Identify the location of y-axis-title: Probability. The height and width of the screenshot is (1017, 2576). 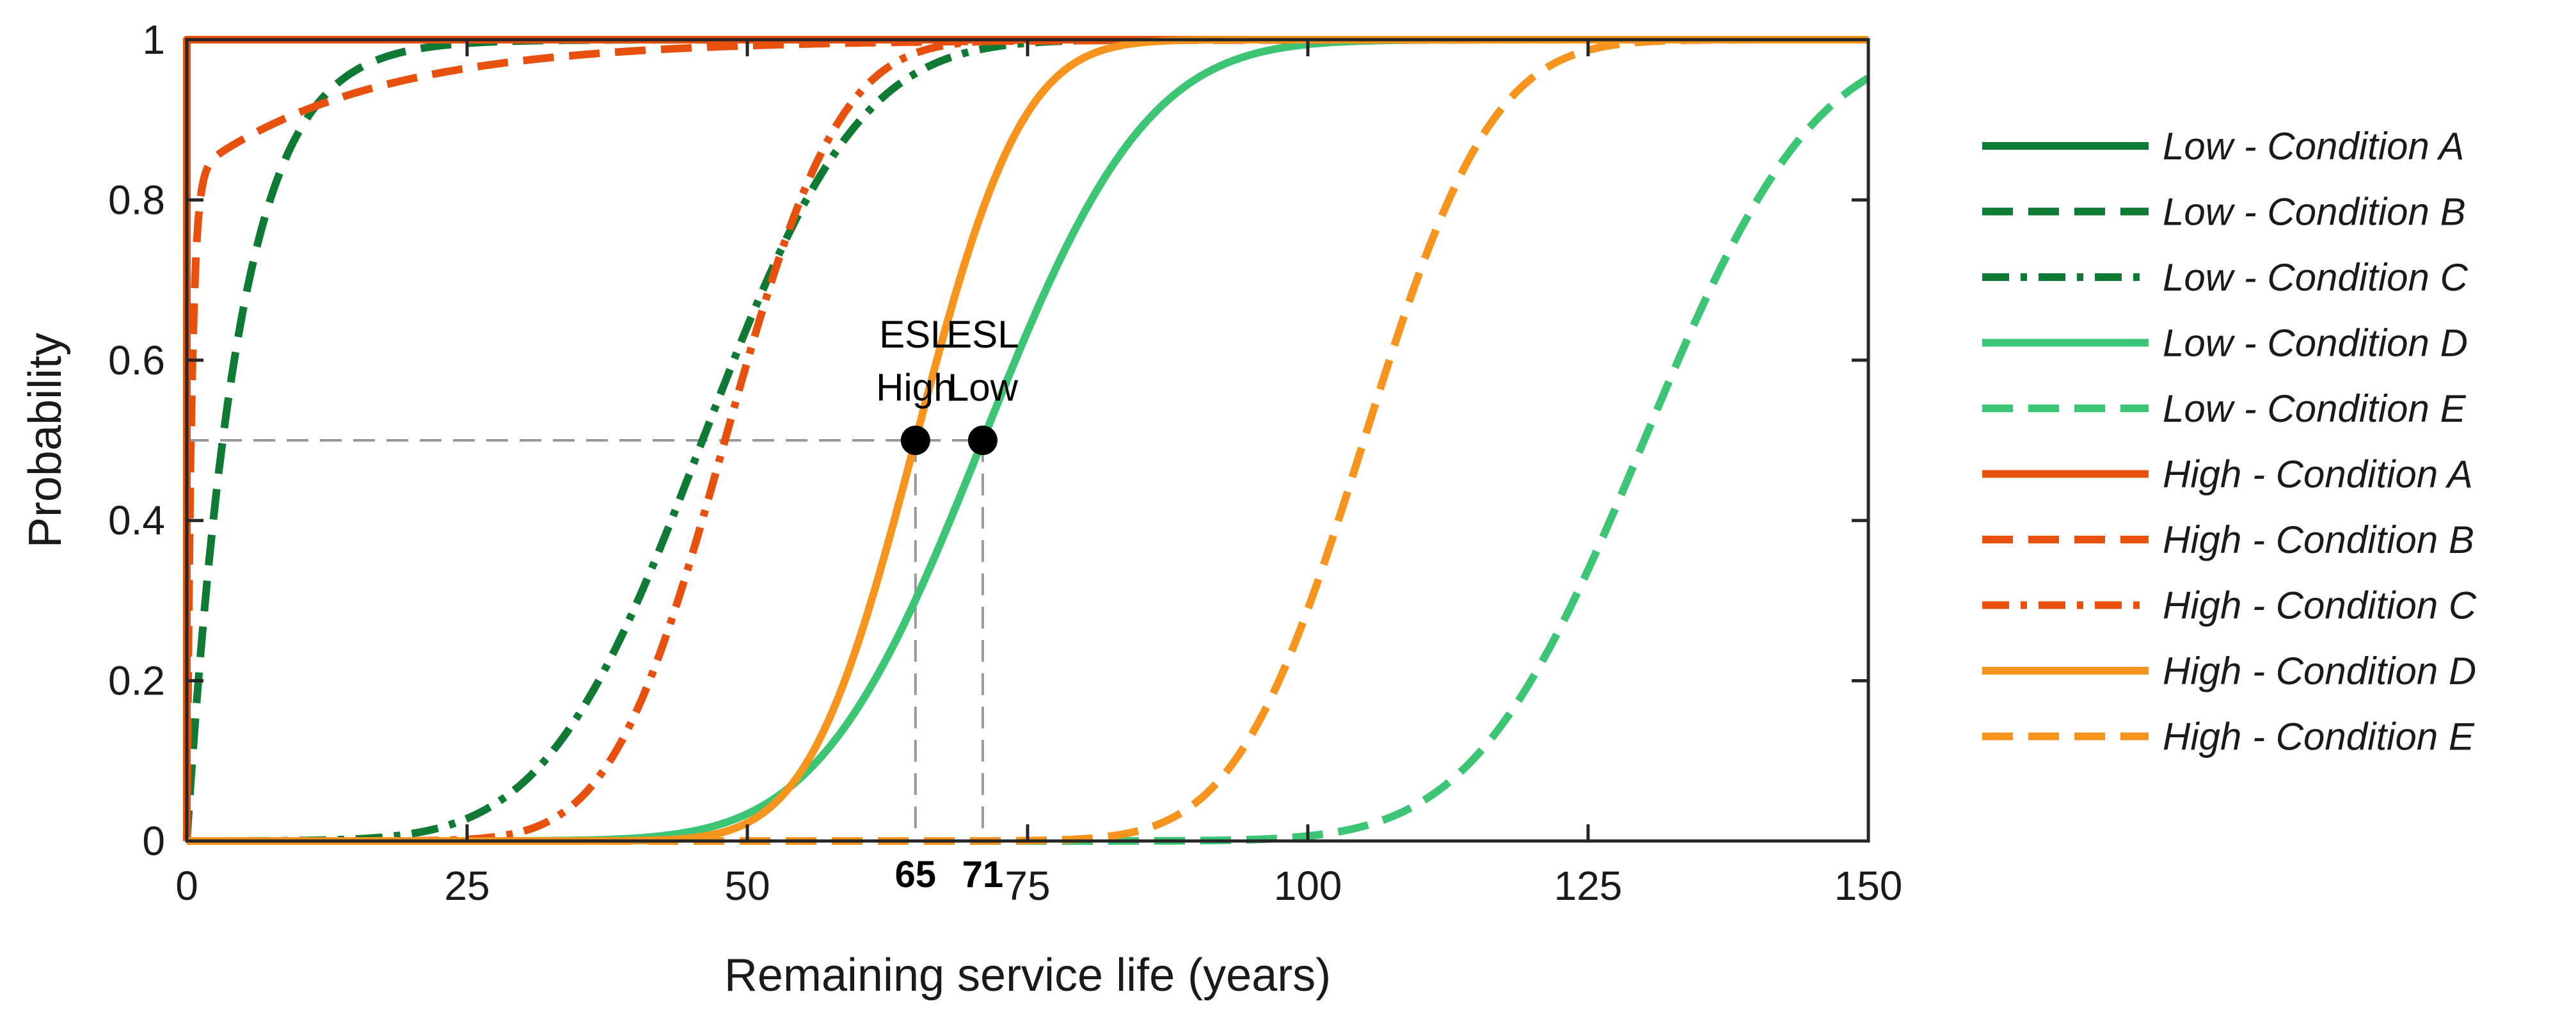
(46, 441).